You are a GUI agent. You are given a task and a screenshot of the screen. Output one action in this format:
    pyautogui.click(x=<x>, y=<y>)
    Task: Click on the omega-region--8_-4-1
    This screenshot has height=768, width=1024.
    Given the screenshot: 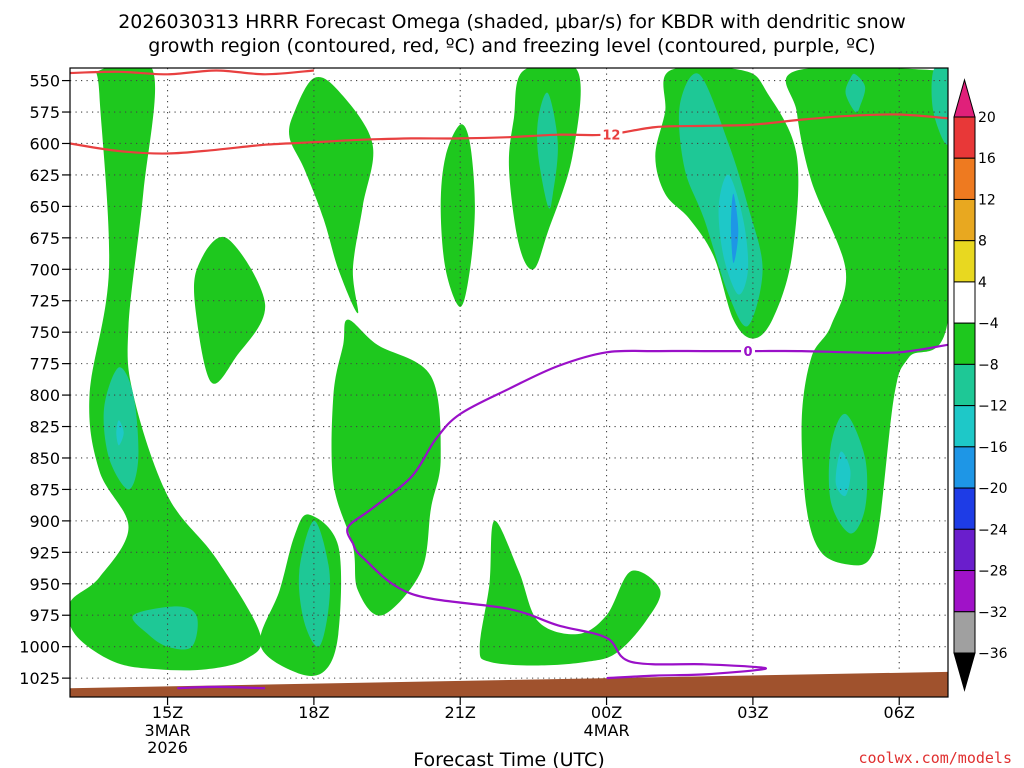 What is the action you would take?
    pyautogui.click(x=229, y=310)
    